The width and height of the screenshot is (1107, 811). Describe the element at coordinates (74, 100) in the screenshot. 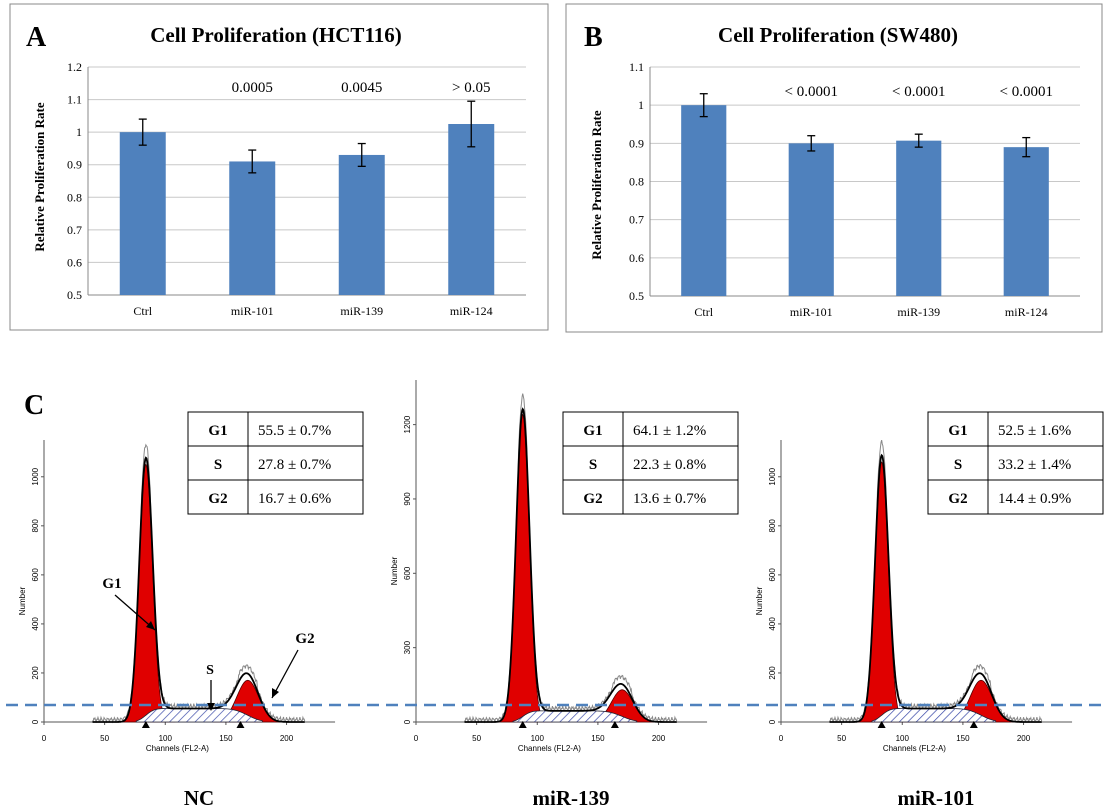

I see `panel-a-ytick-label: 1.1` at that location.